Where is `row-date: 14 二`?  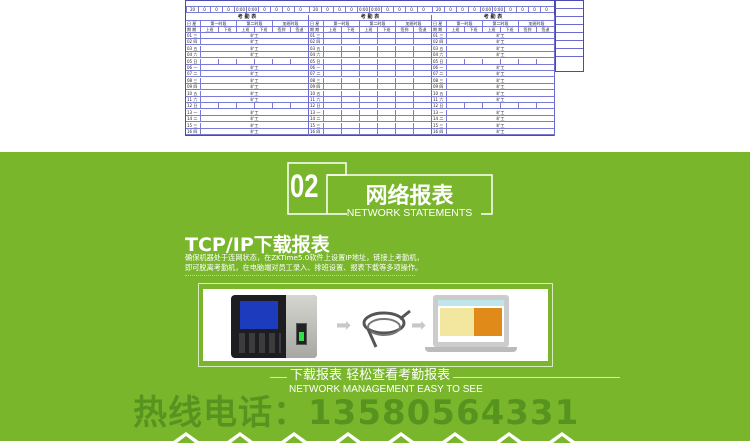
row-date: 14 二 is located at coordinates (315, 119).